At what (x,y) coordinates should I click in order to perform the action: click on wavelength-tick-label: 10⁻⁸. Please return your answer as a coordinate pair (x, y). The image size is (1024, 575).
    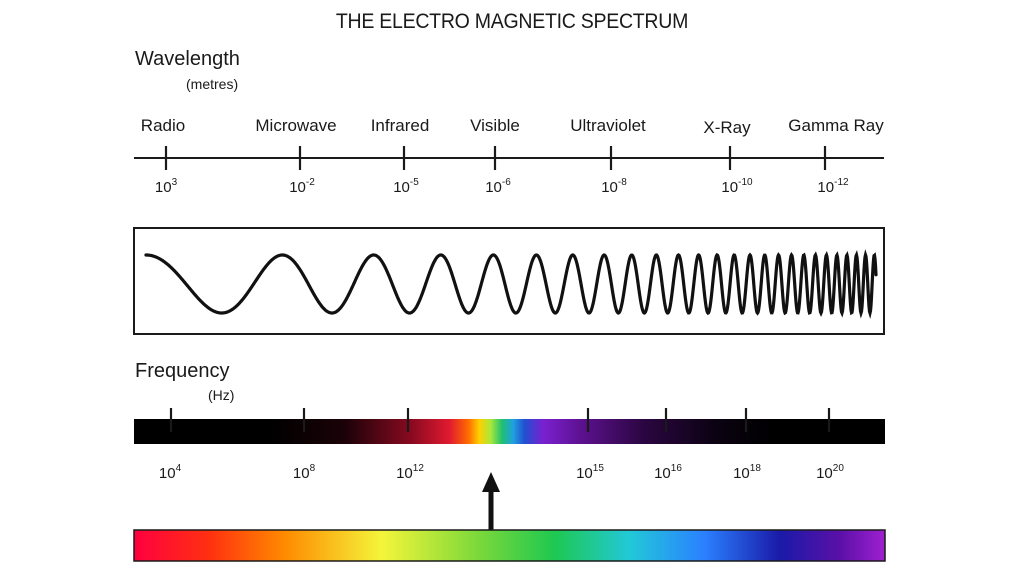
    Looking at the image, I should click on (614, 186).